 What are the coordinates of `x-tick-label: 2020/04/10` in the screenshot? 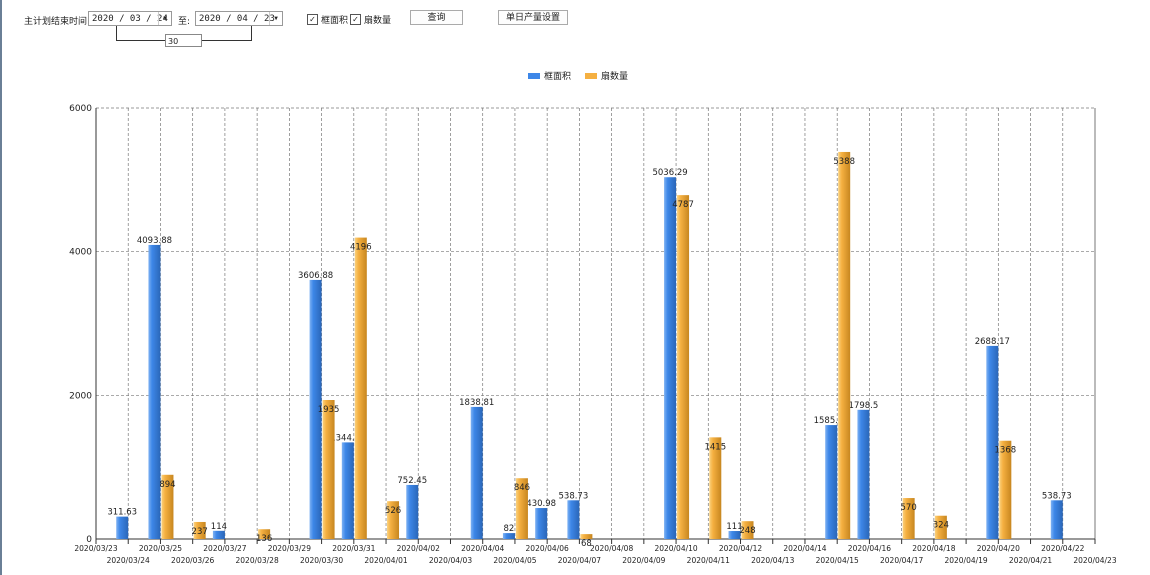 It's located at (675, 548).